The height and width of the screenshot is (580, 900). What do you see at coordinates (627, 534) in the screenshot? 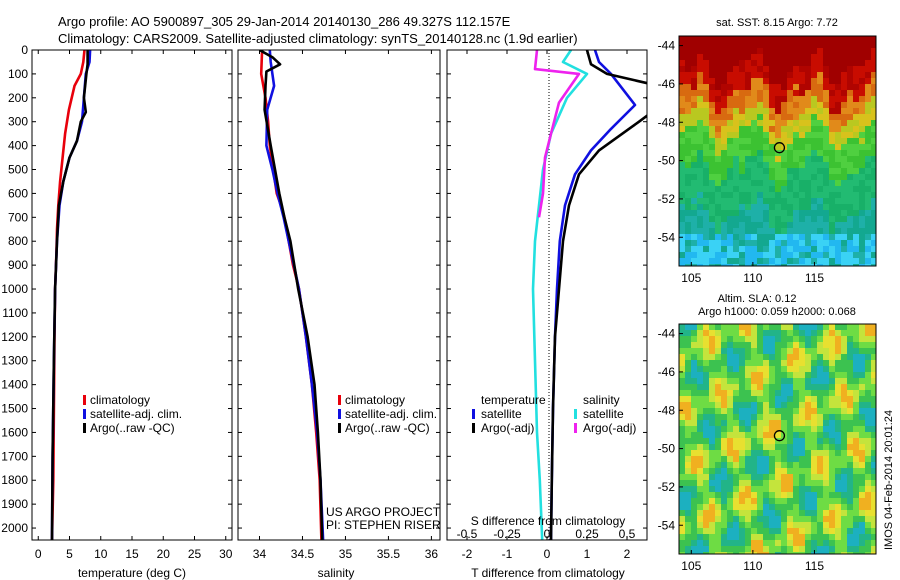
I see `x2-tick-label: 0.5` at bounding box center [627, 534].